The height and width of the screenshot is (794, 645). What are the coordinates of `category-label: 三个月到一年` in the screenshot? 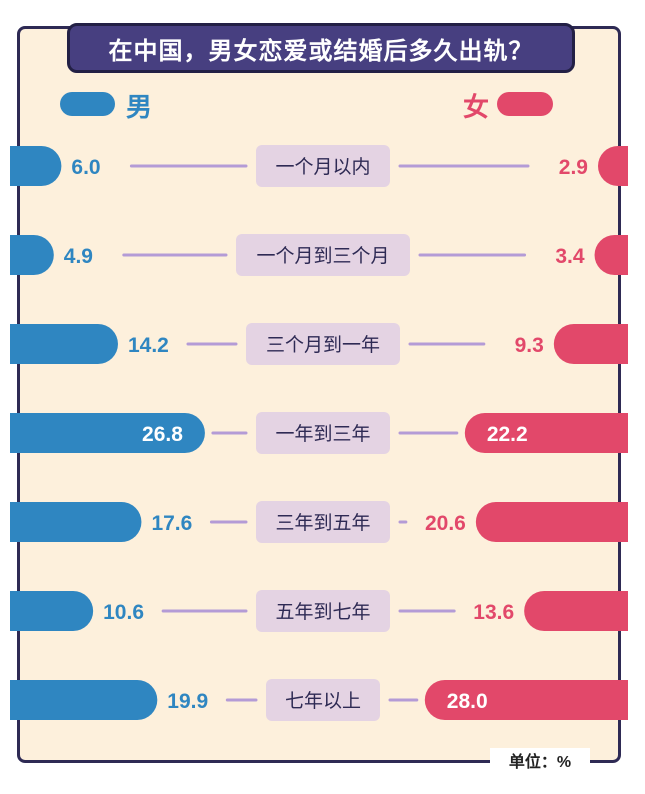 It's located at (323, 345).